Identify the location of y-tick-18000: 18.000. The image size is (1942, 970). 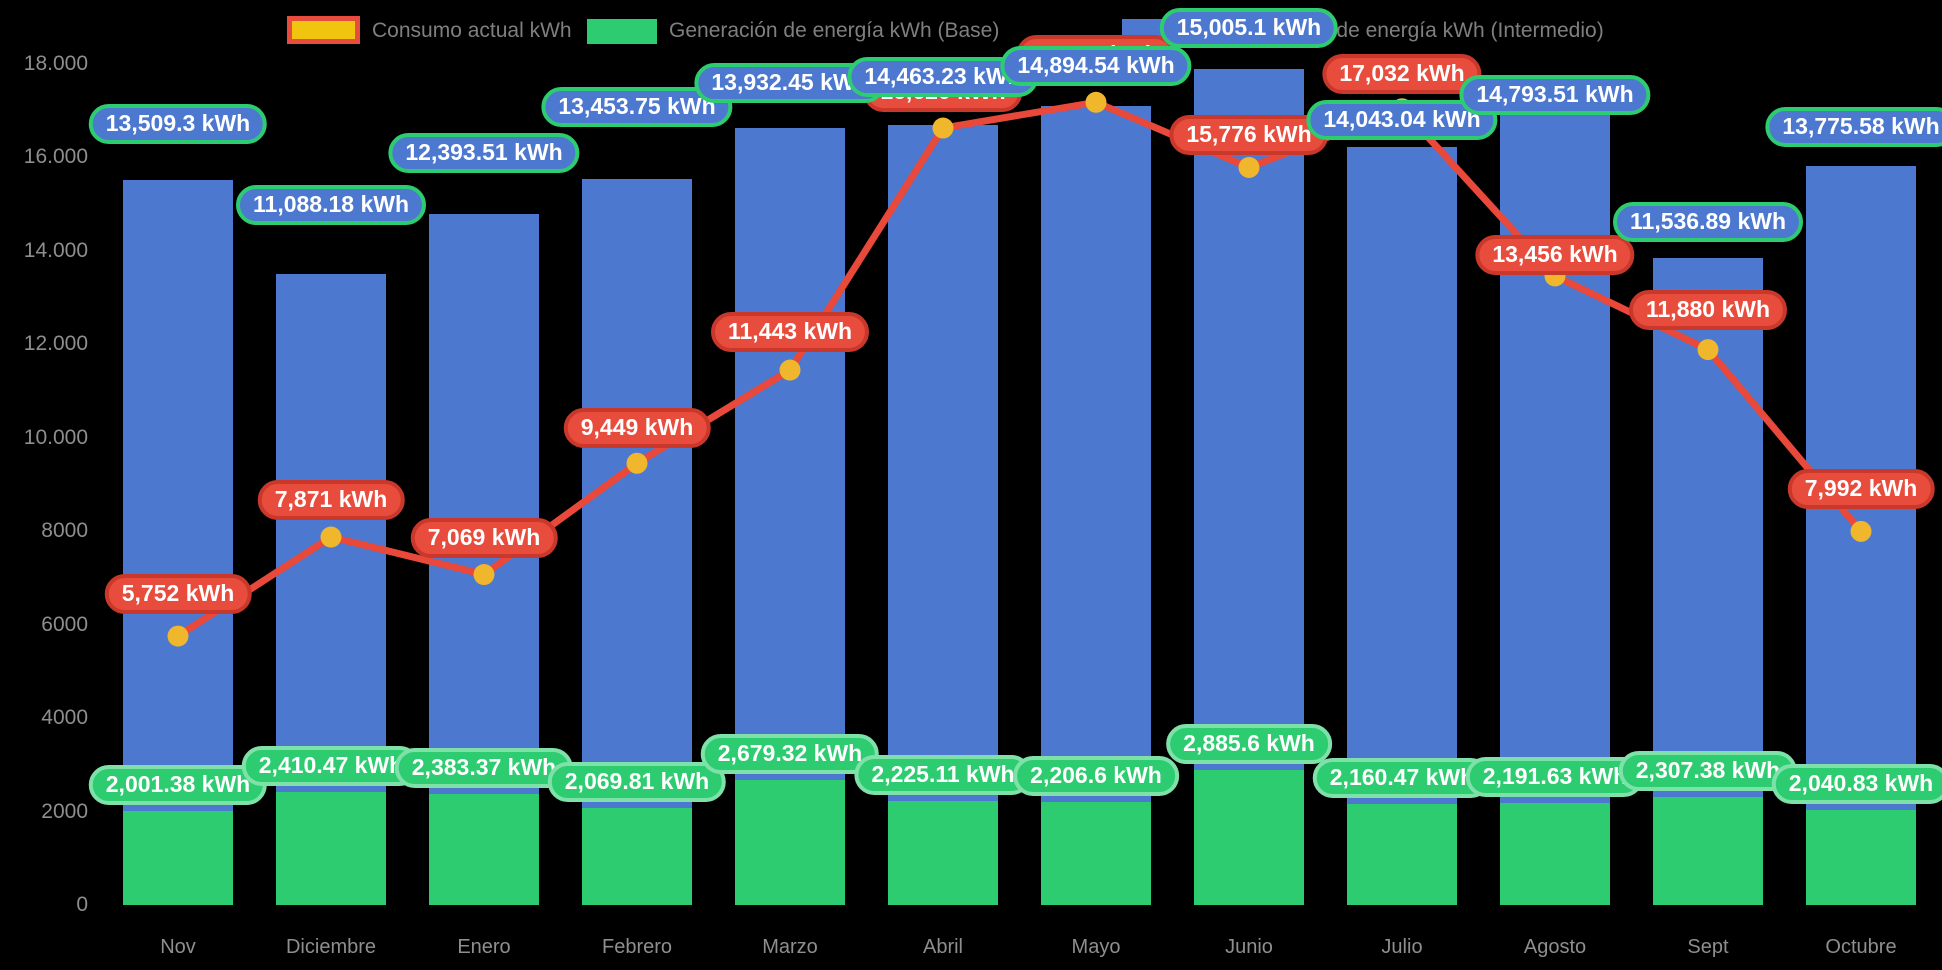
(55, 63).